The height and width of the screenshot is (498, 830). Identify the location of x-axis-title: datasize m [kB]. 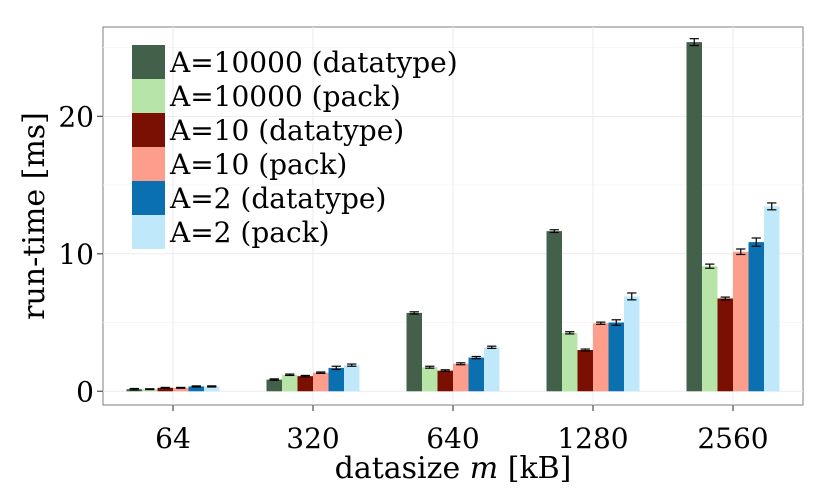
(453, 468).